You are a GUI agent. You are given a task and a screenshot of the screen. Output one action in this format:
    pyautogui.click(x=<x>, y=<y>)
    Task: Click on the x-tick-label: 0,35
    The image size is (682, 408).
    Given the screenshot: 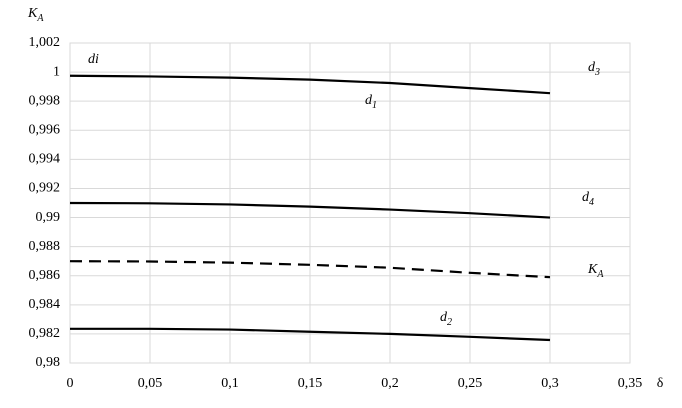 What is the action you would take?
    pyautogui.click(x=630, y=383)
    